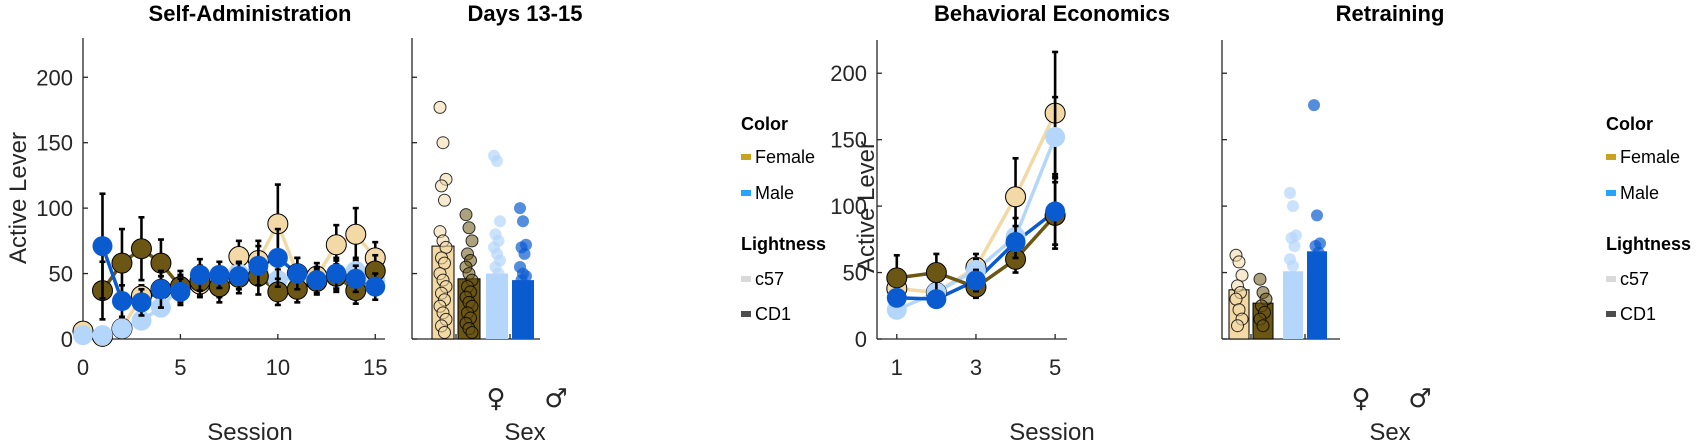 Image resolution: width=1696 pixels, height=444 pixels. What do you see at coordinates (1051, 431) in the screenshot?
I see `x-axis-label-session-econ: Session` at bounding box center [1051, 431].